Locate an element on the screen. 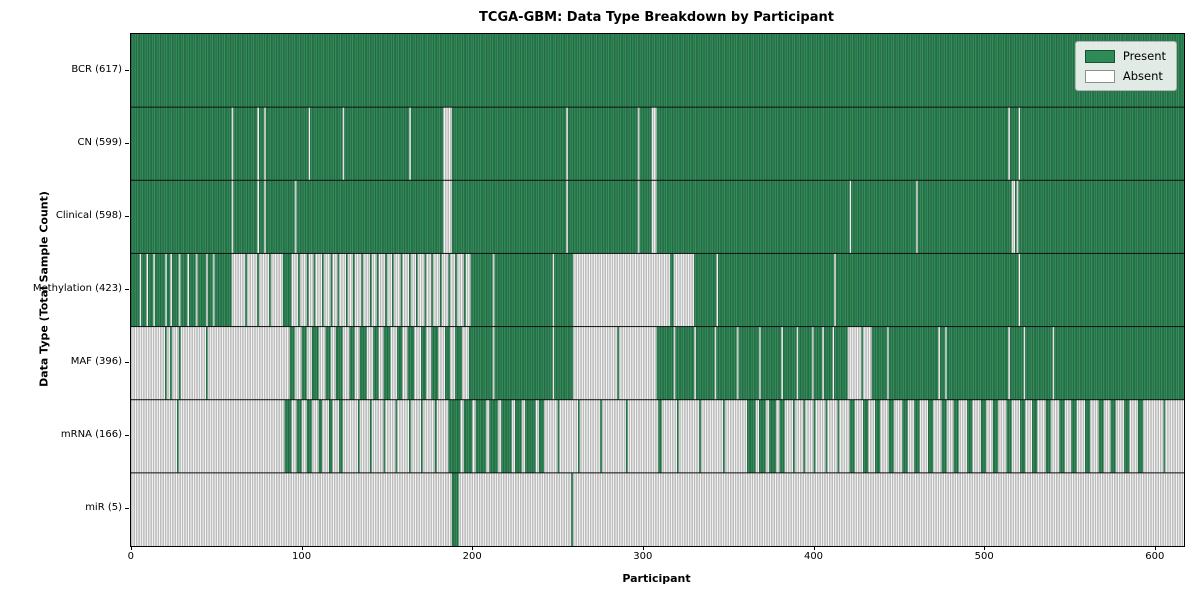 Image resolution: width=1200 pixels, height=600 pixels. y-tick-label-Methylation: Methylation (423) is located at coordinates (77, 288).